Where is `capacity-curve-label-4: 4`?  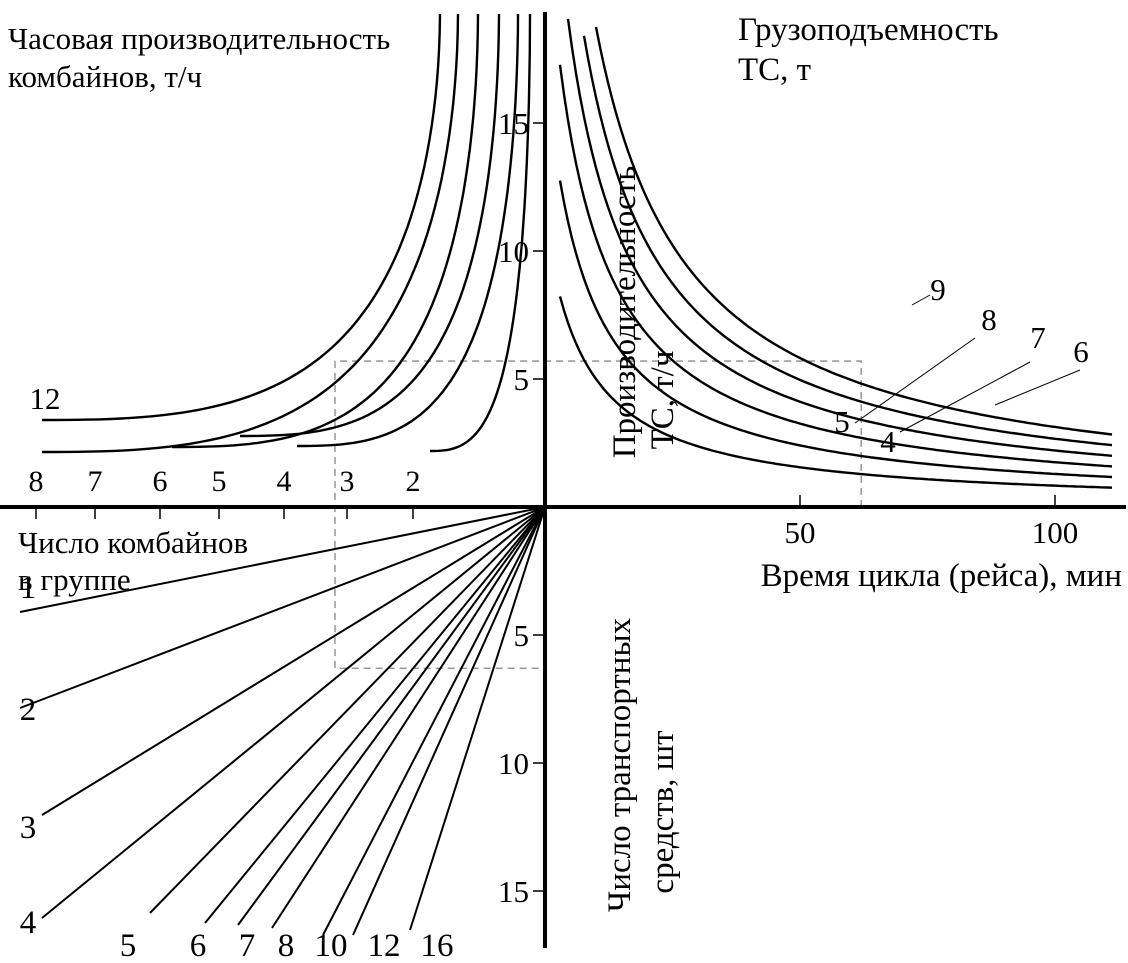
capacity-curve-label-4: 4 is located at coordinates (888, 441).